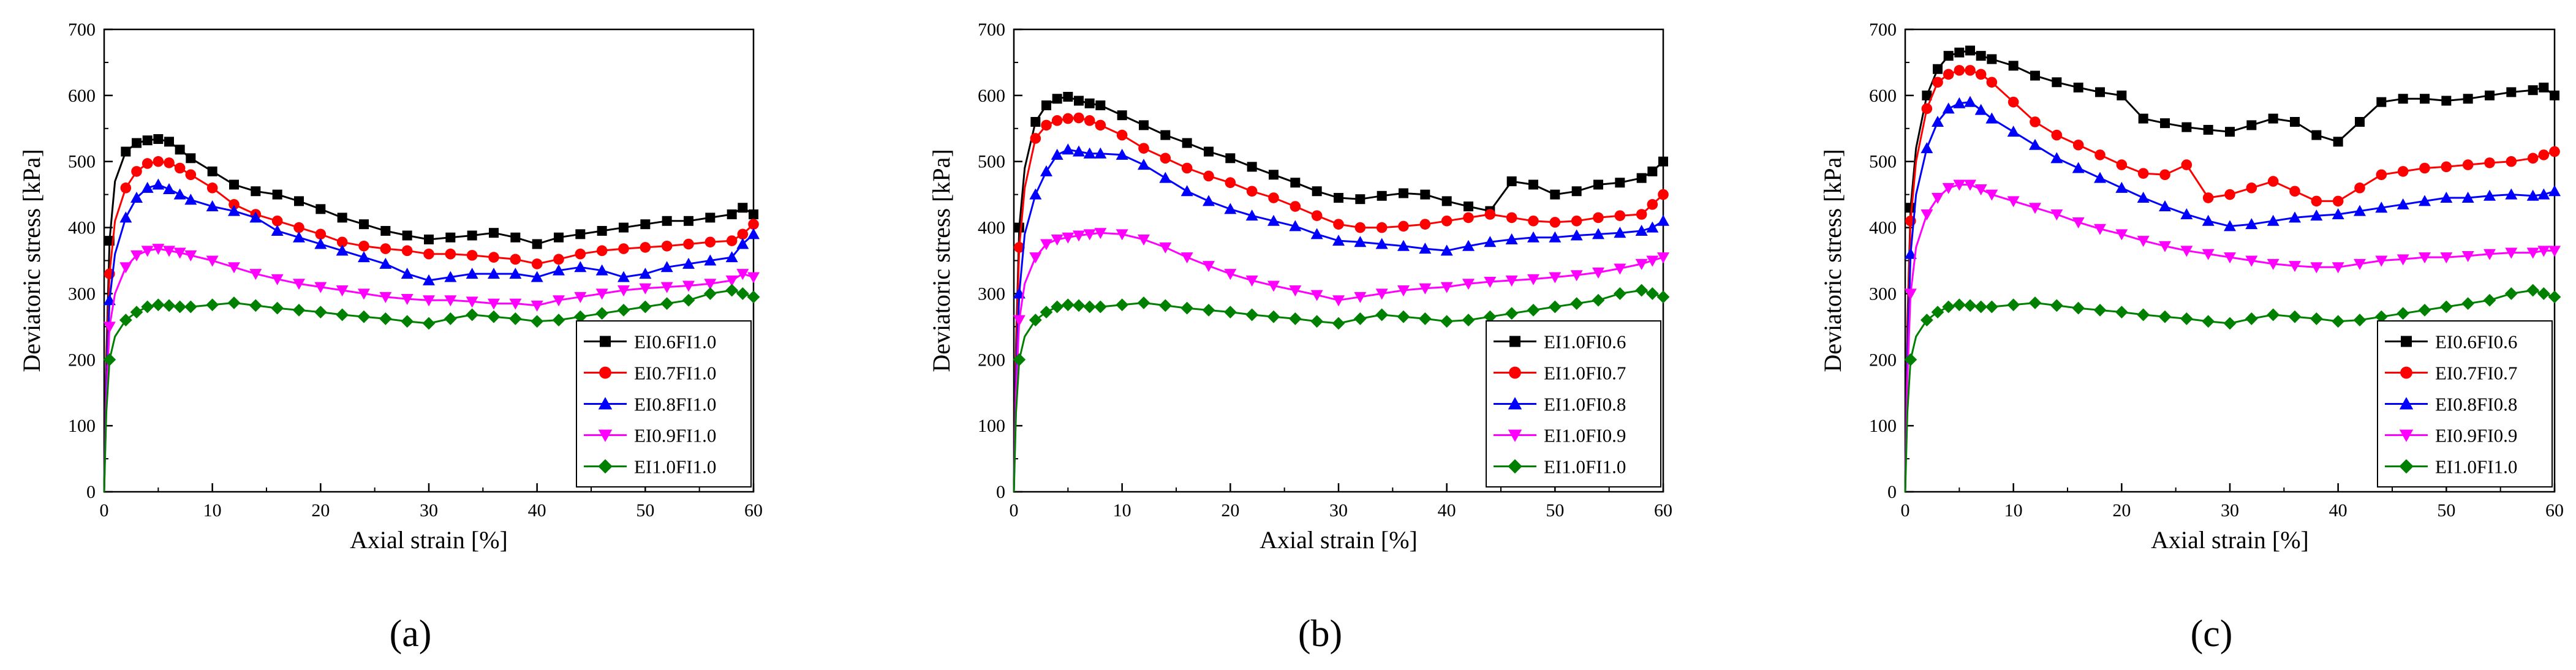  What do you see at coordinates (104, 510) in the screenshot?
I see `x-tick-label: 0` at bounding box center [104, 510].